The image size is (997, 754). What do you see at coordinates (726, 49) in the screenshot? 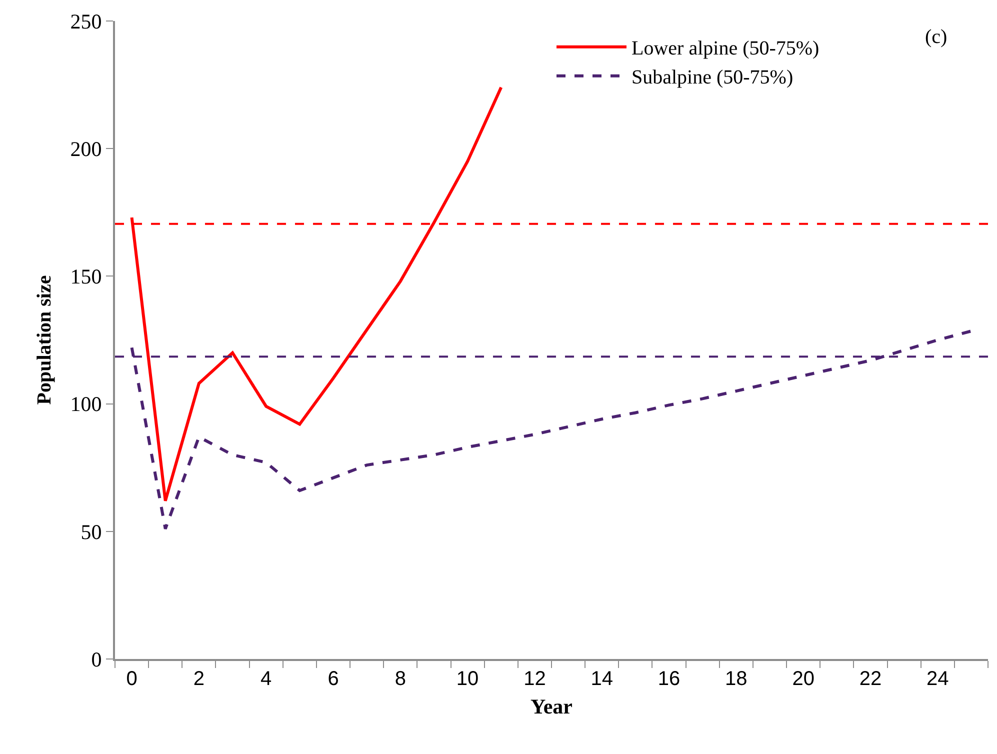
I see `legend-label: Lower alpine (50-75%)` at bounding box center [726, 49].